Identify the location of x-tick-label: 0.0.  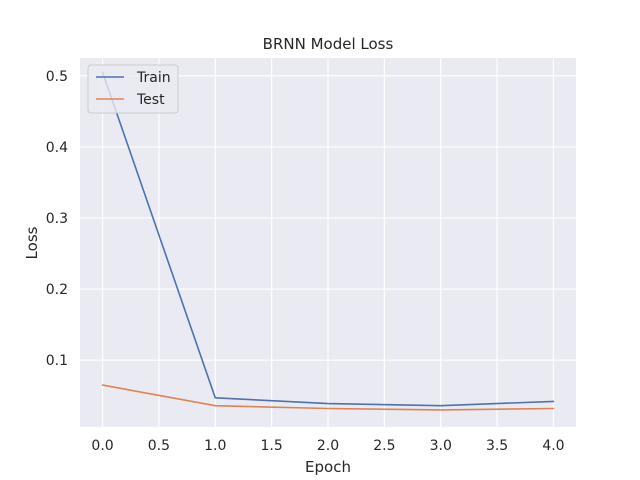
(102, 446).